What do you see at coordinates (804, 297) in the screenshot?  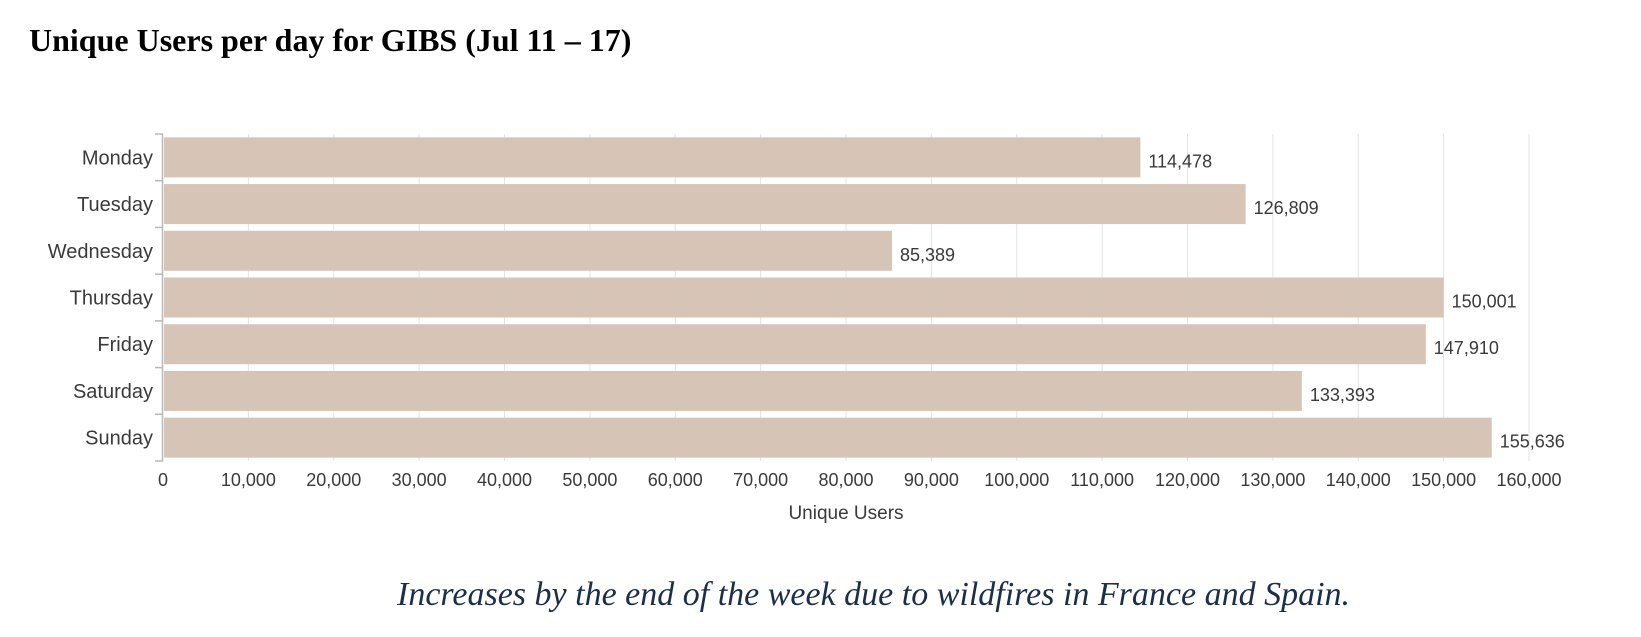 I see `bar-thursday` at bounding box center [804, 297].